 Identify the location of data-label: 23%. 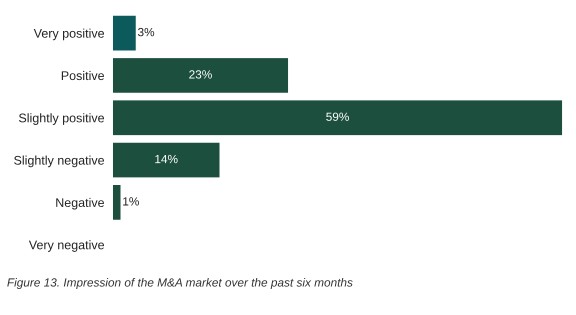
(200, 74).